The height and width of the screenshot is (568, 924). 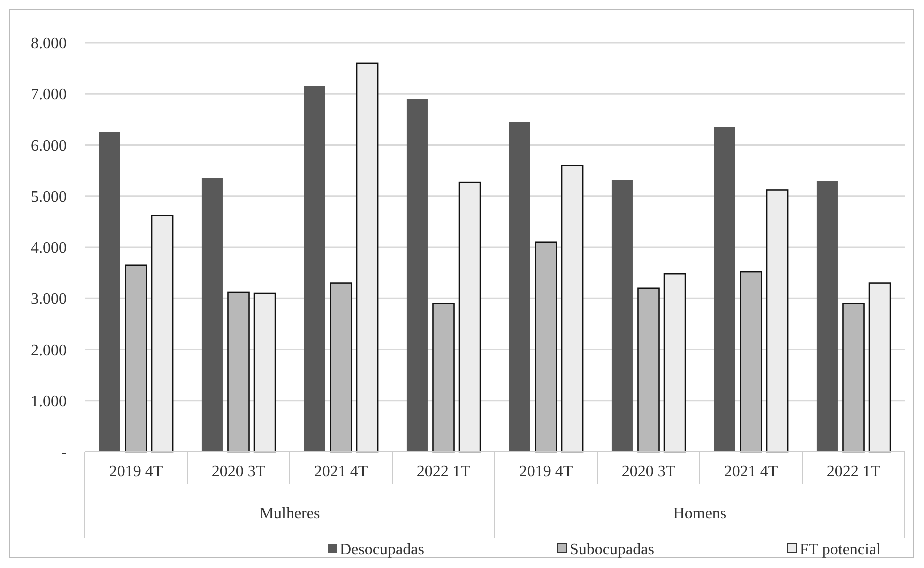 I want to click on legend-label: Desocupadas, so click(x=382, y=550).